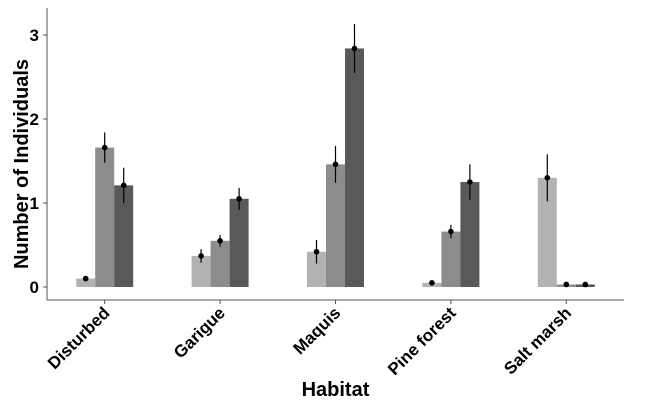 The image size is (649, 405). I want to click on y-tick-label: 1, so click(34, 203).